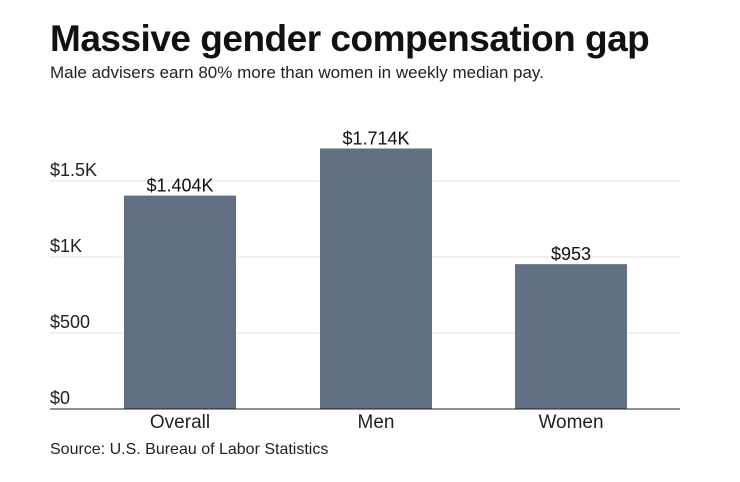 This screenshot has width=740, height=482. What do you see at coordinates (179, 186) in the screenshot?
I see `data-label: $1.404K` at bounding box center [179, 186].